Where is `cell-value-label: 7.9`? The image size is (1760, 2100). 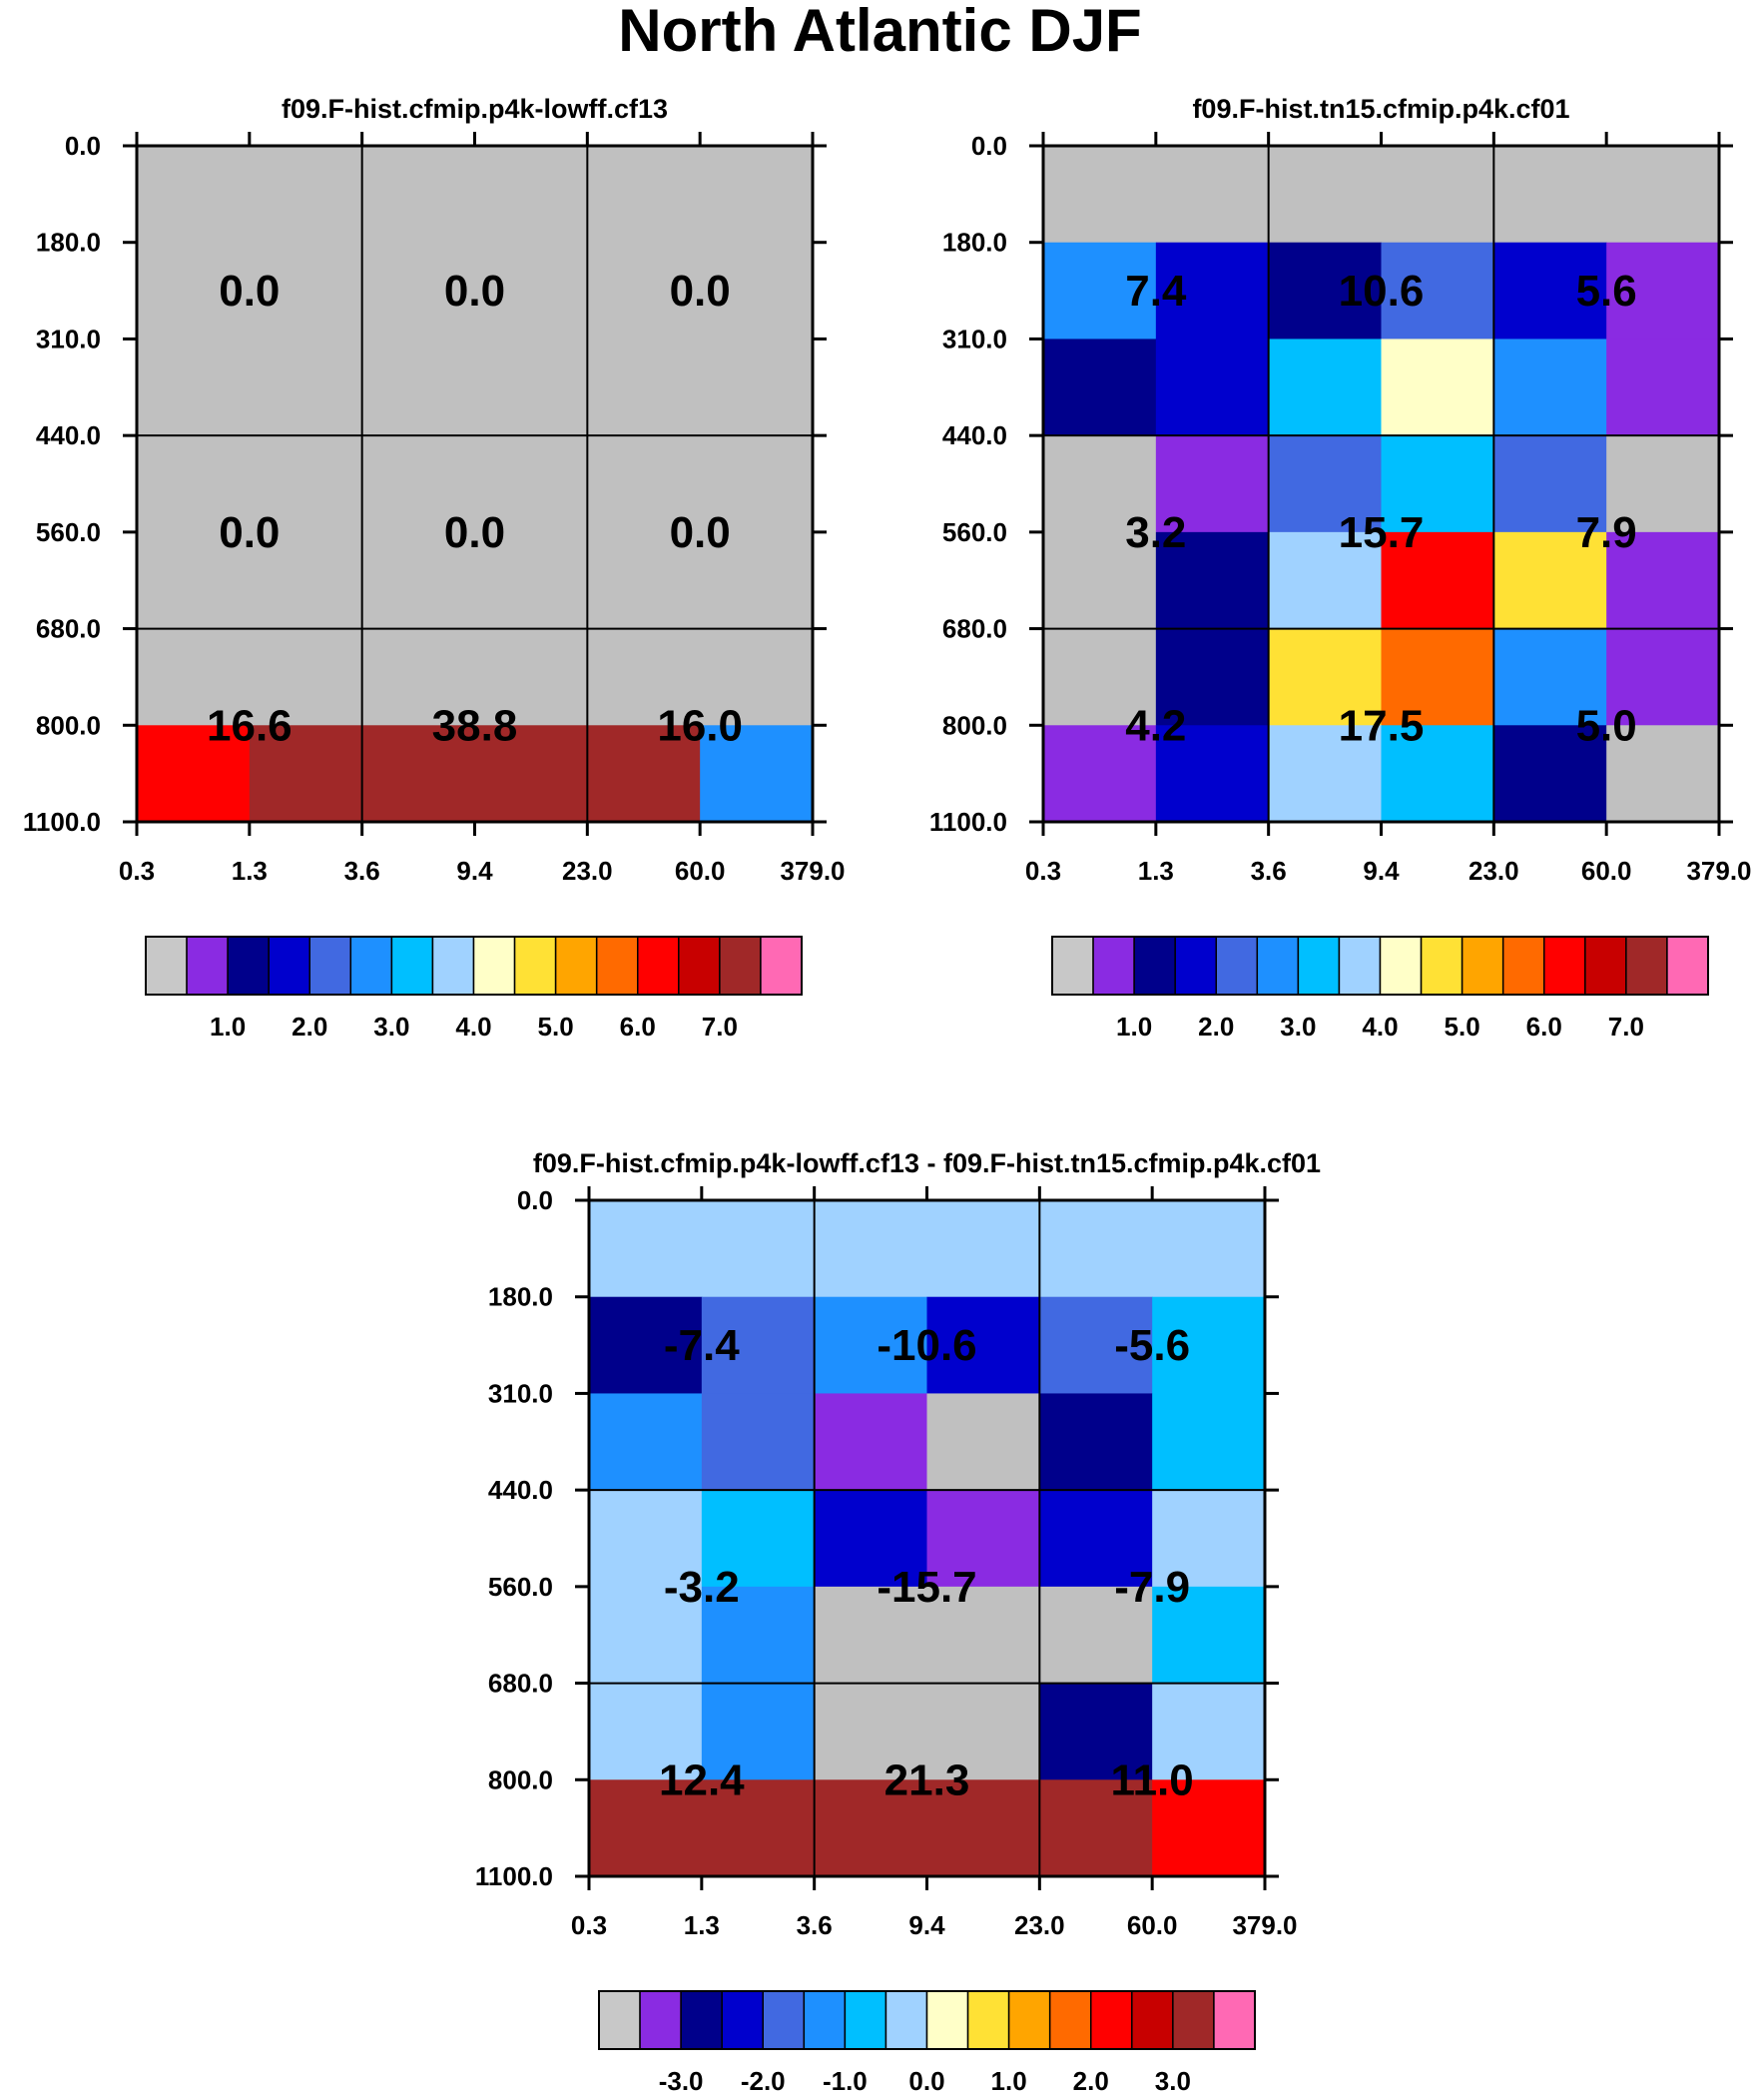
cell-value-label: 7.9 is located at coordinates (1606, 532).